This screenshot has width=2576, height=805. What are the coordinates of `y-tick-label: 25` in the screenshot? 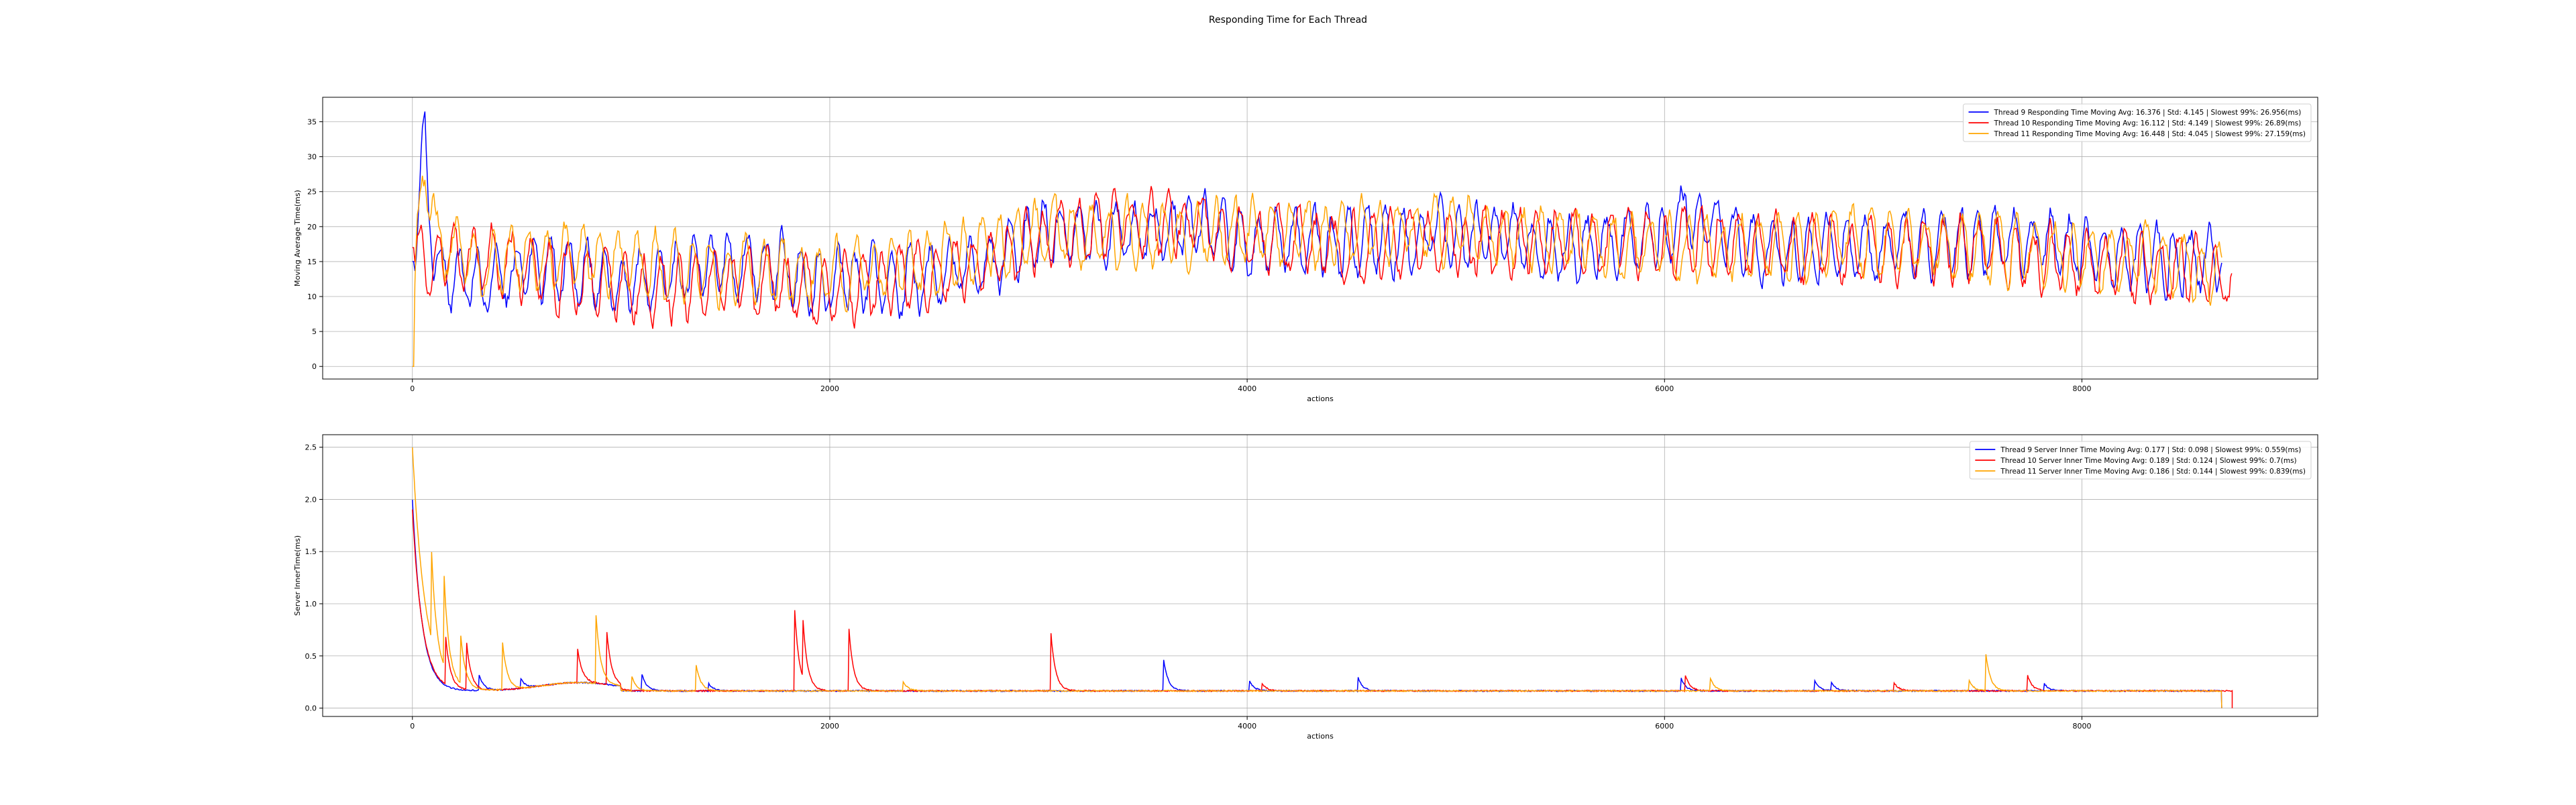 It's located at (312, 192).